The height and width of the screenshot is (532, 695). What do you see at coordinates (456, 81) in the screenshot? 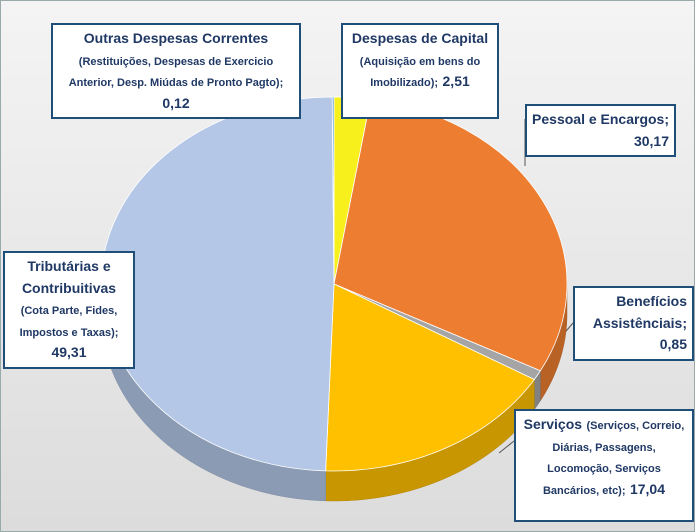
I see `value-label: 2,51` at bounding box center [456, 81].